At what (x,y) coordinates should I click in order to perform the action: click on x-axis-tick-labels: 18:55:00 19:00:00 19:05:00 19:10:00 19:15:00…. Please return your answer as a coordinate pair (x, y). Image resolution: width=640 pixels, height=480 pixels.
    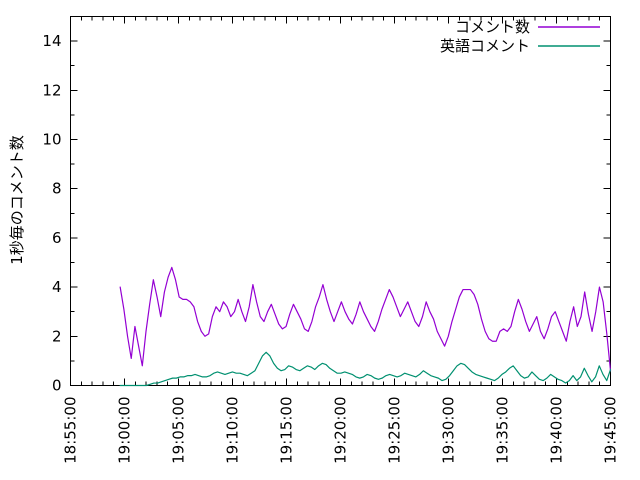
    Looking at the image, I should click on (341, 430).